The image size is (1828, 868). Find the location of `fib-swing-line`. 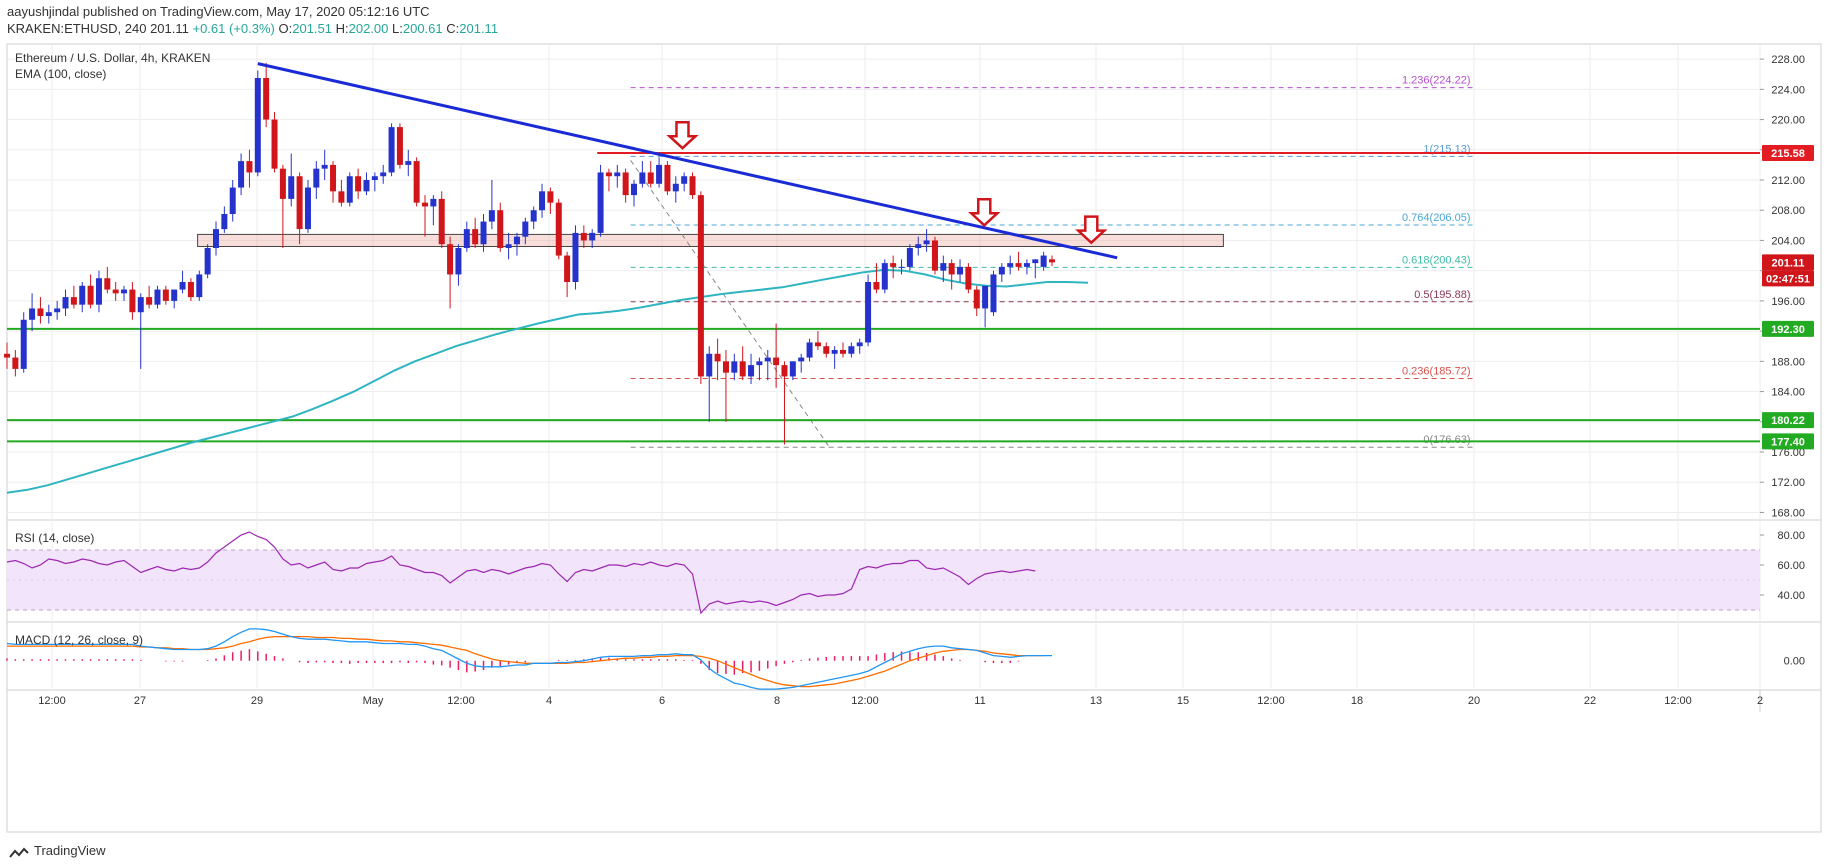

fib-swing-line is located at coordinates (730, 304).